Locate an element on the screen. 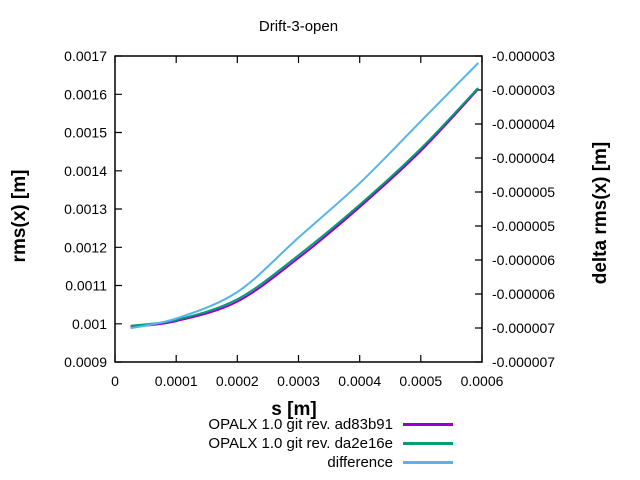  legend-label: OPALX 1.0 git rev. ad83b91 is located at coordinates (300, 424).